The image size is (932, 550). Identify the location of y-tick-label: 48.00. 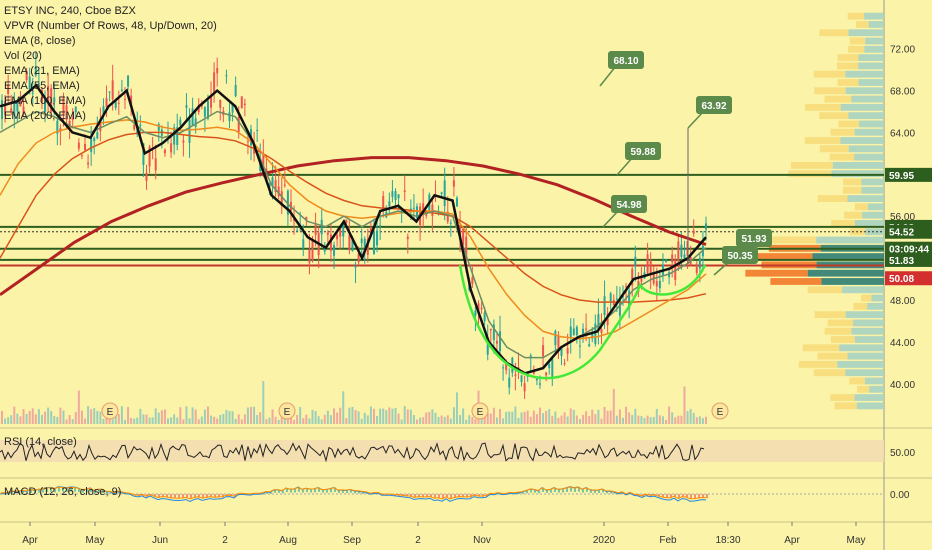
(902, 301).